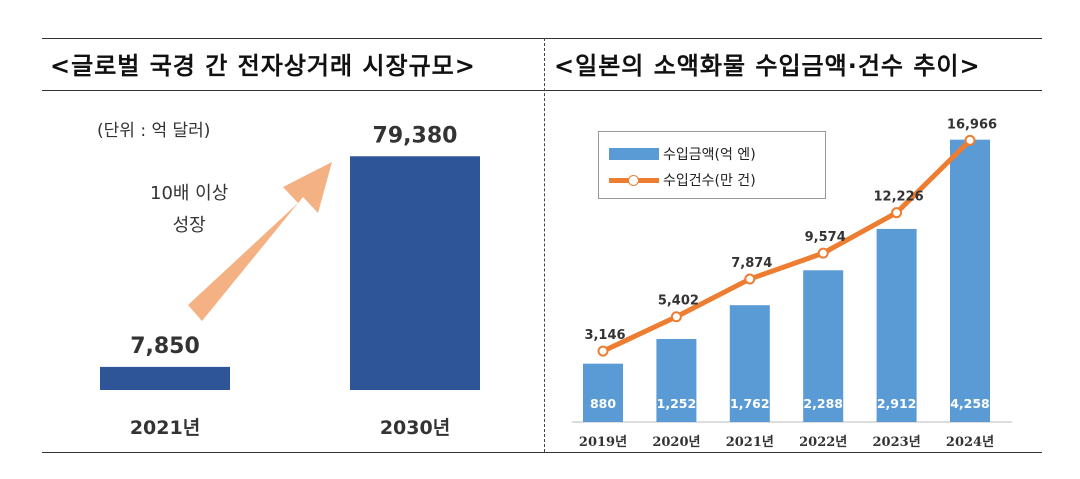  Describe the element at coordinates (260, 241) in the screenshot. I see `growth-arrow` at that location.